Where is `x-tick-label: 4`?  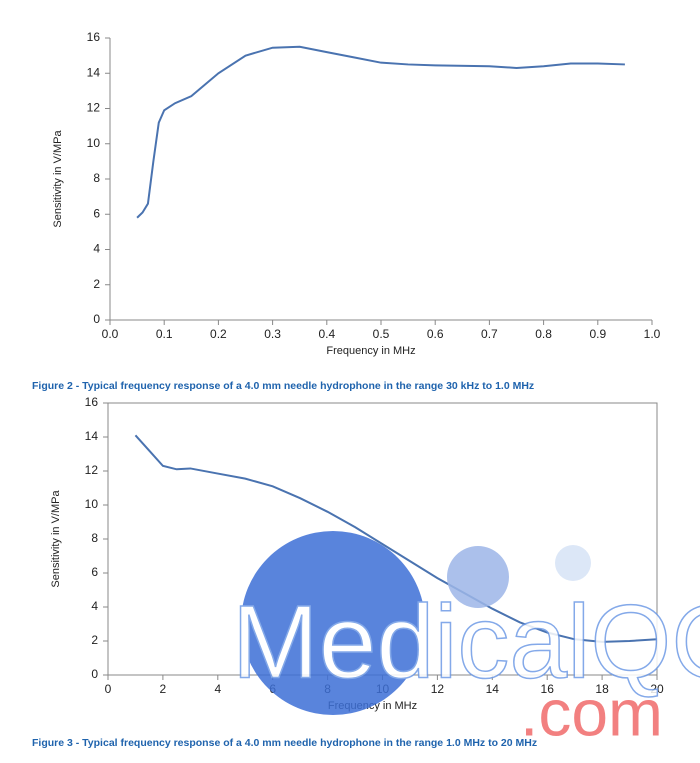
x-tick-label: 4 is located at coordinates (217, 689).